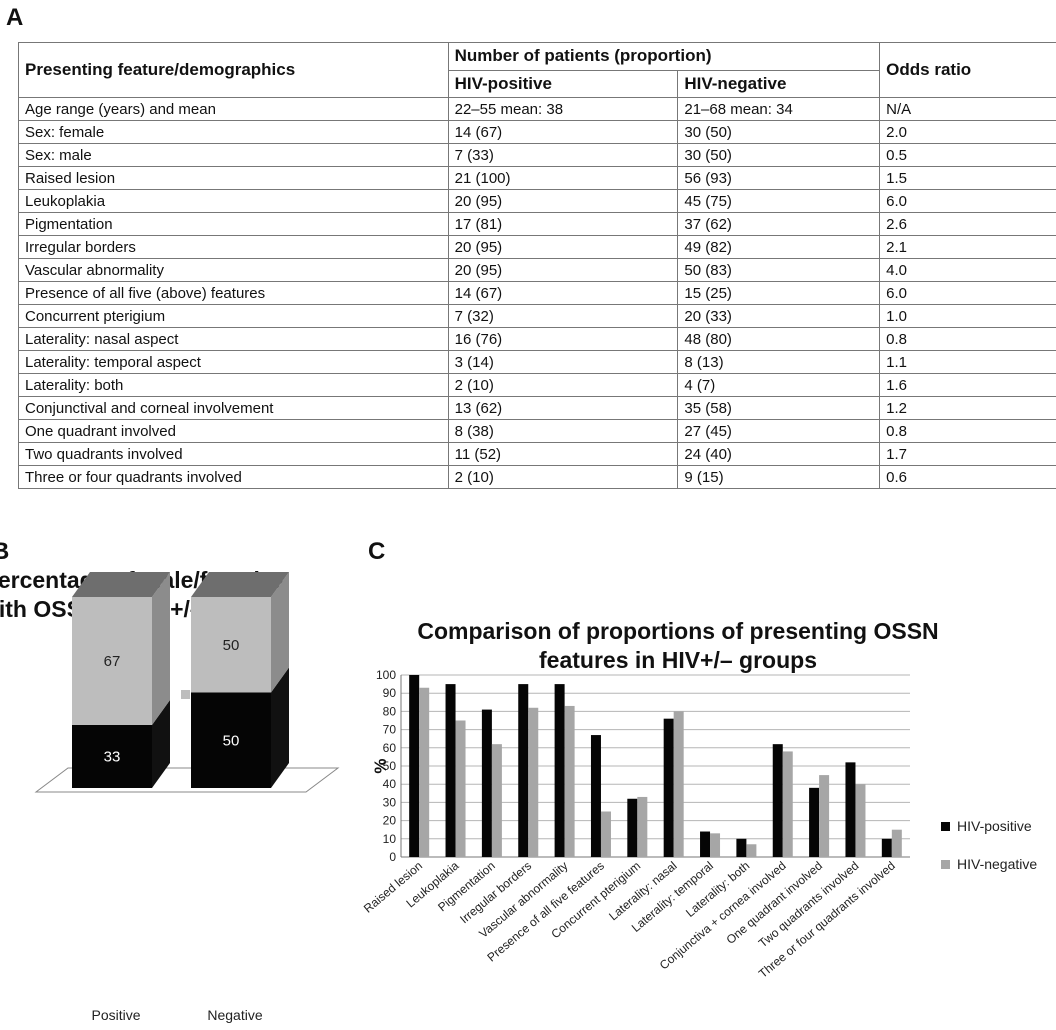  I want to click on cell-feature: One quadrant involved, so click(233, 431).